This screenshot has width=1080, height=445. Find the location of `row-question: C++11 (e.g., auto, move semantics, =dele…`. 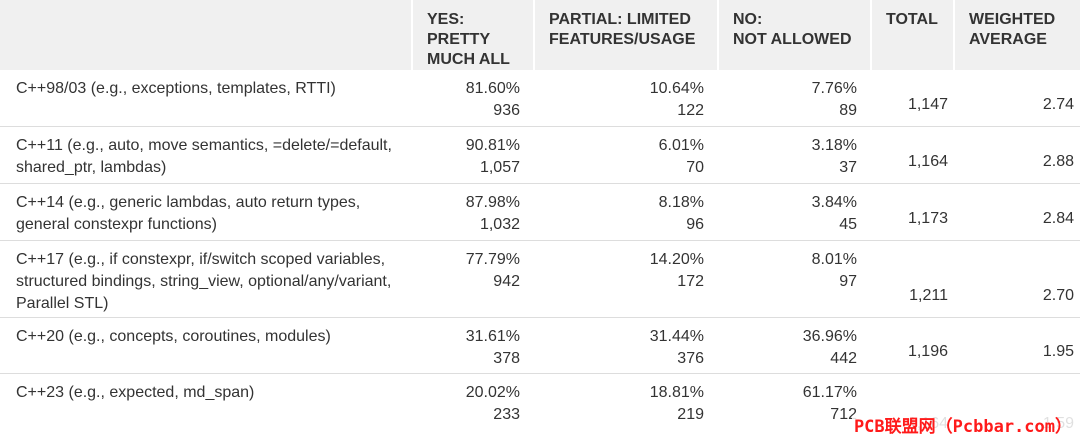

row-question: C++11 (e.g., auto, move semantics, =dele… is located at coordinates (206, 155).